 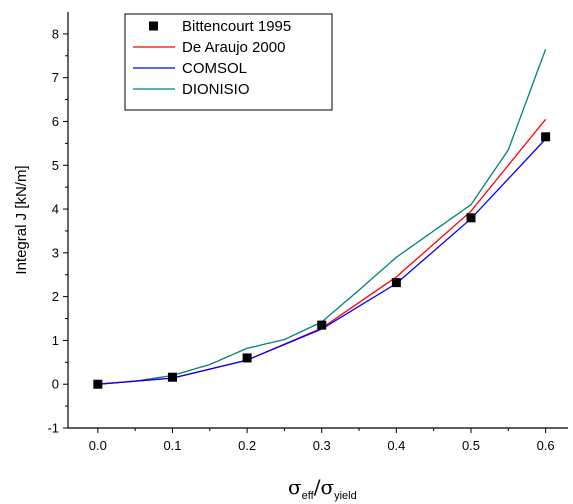 I want to click on y-tick-label: 0, so click(x=55, y=384).